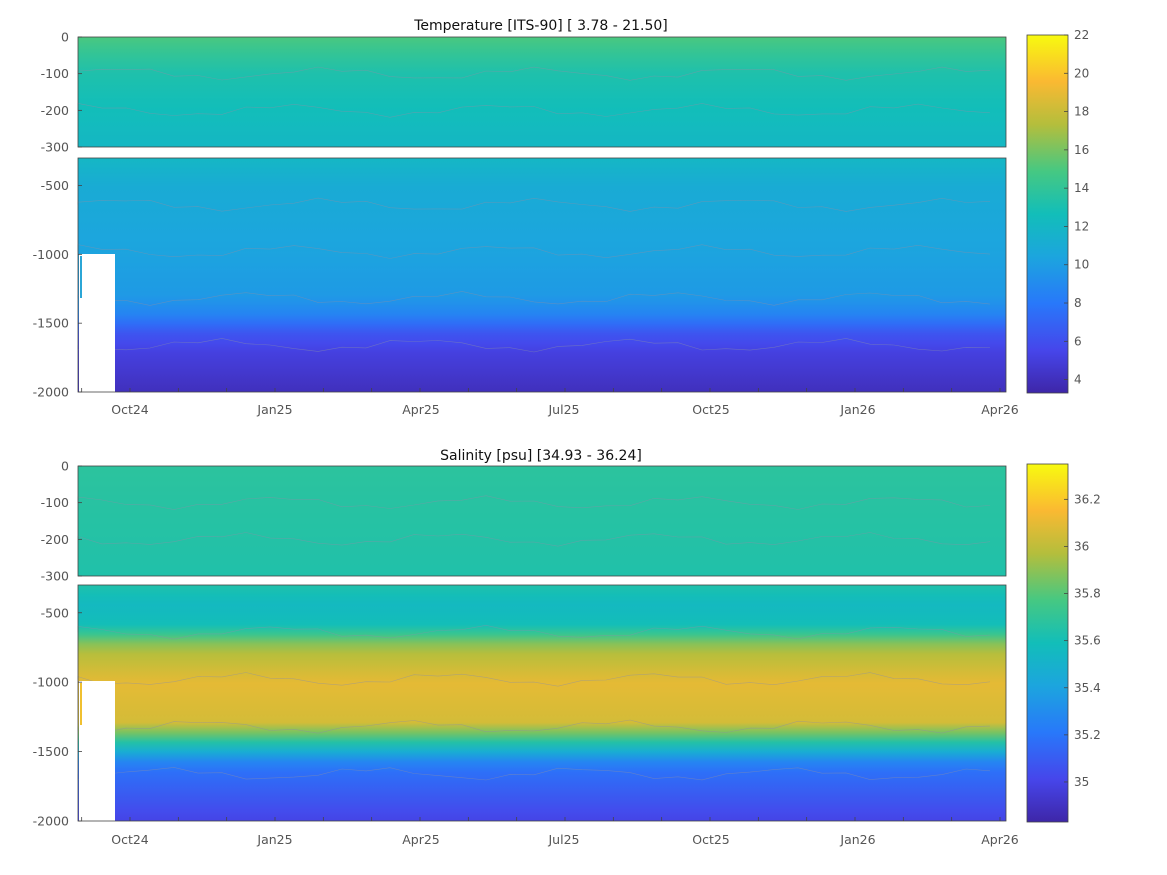 The width and height of the screenshot is (1167, 875). Describe the element at coordinates (1087, 688) in the screenshot. I see `colorbar-tick-label: 35.4` at that location.